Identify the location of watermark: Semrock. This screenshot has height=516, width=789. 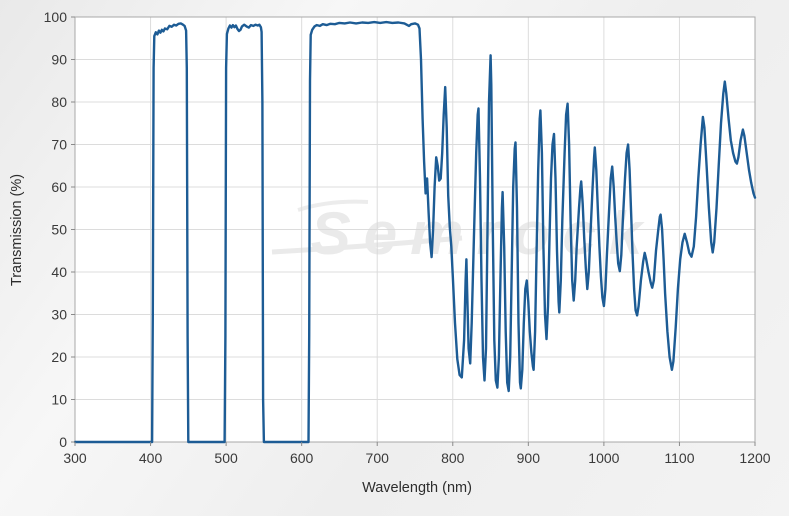
(463, 233).